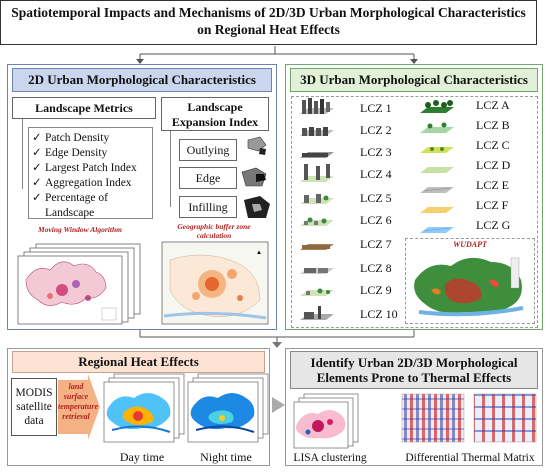 This screenshot has height=472, width=550. What do you see at coordinates (84, 168) in the screenshot?
I see `metric-item: ✓ Largest Patch Index` at bounding box center [84, 168].